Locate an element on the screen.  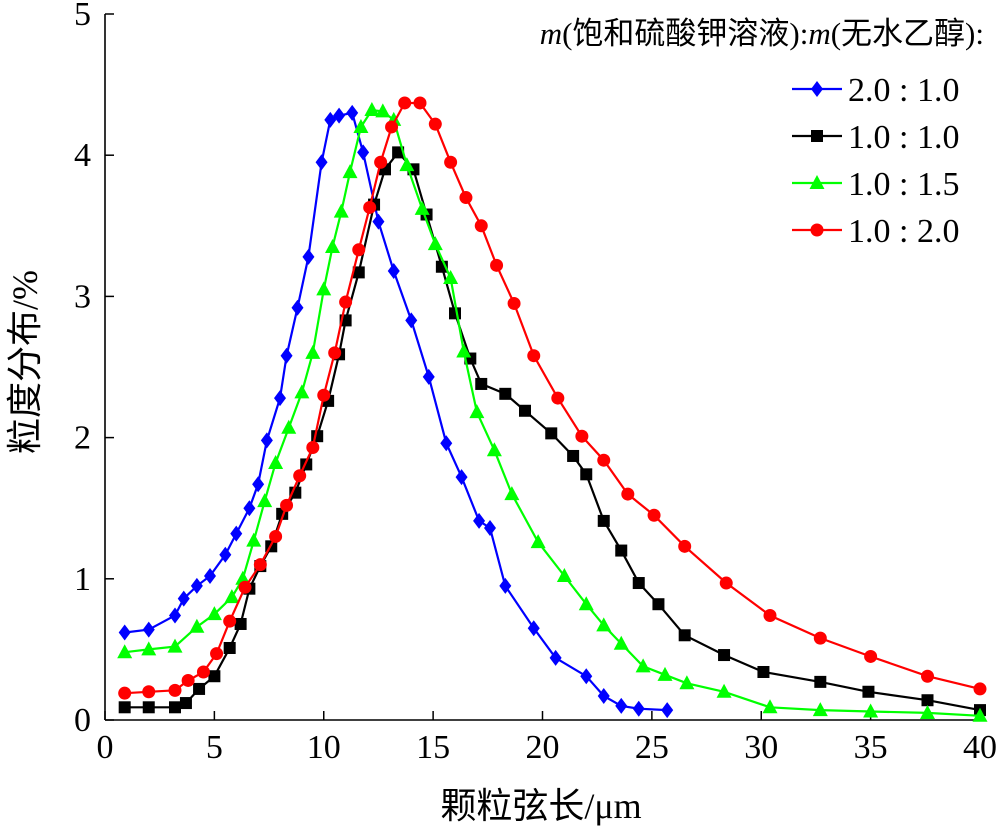
y-tick-label: 2 is located at coordinates (82, 438).